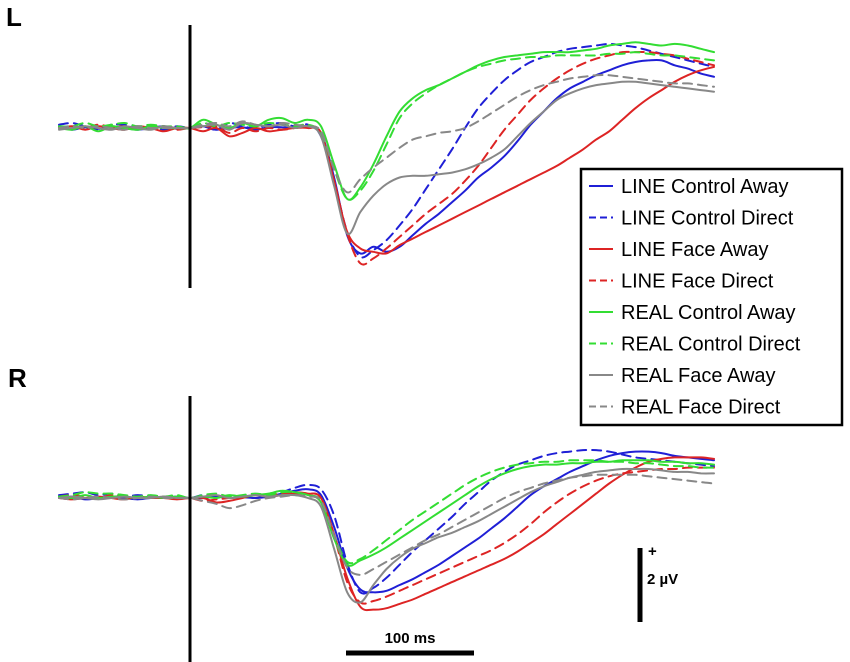  I want to click on legend-label: REAL Face Away, so click(698, 376).